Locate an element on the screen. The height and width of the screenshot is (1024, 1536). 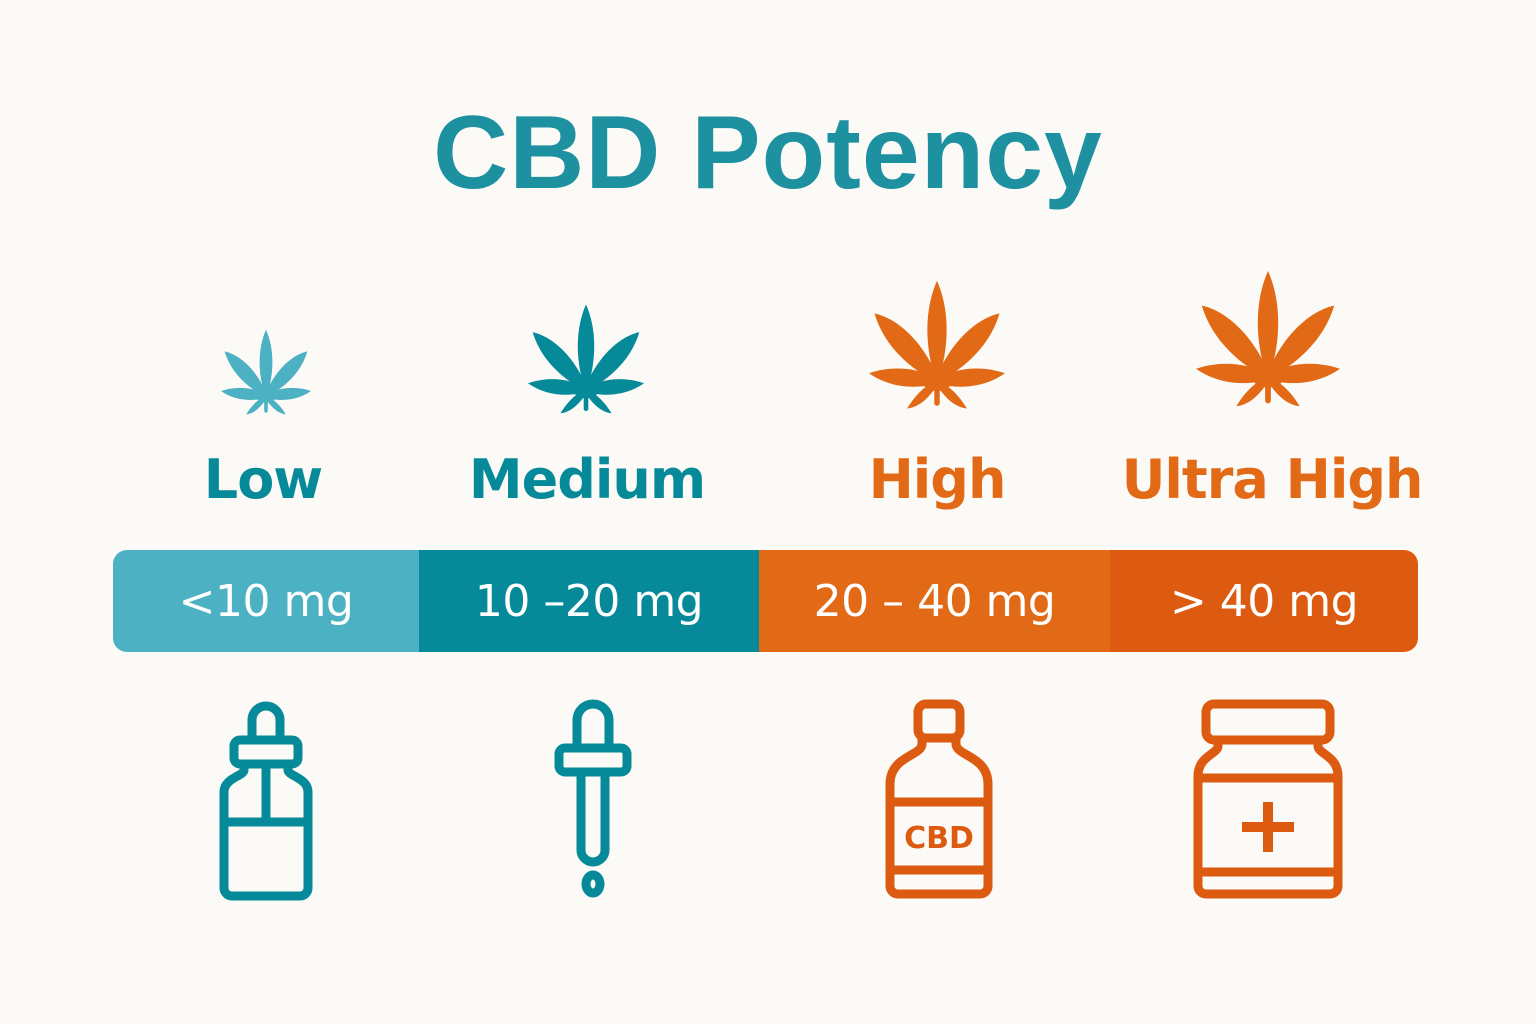
potency-scale-bar: <10 mg 10 –20 mg 20 – 40 mg > 40 mg is located at coordinates (765, 601).